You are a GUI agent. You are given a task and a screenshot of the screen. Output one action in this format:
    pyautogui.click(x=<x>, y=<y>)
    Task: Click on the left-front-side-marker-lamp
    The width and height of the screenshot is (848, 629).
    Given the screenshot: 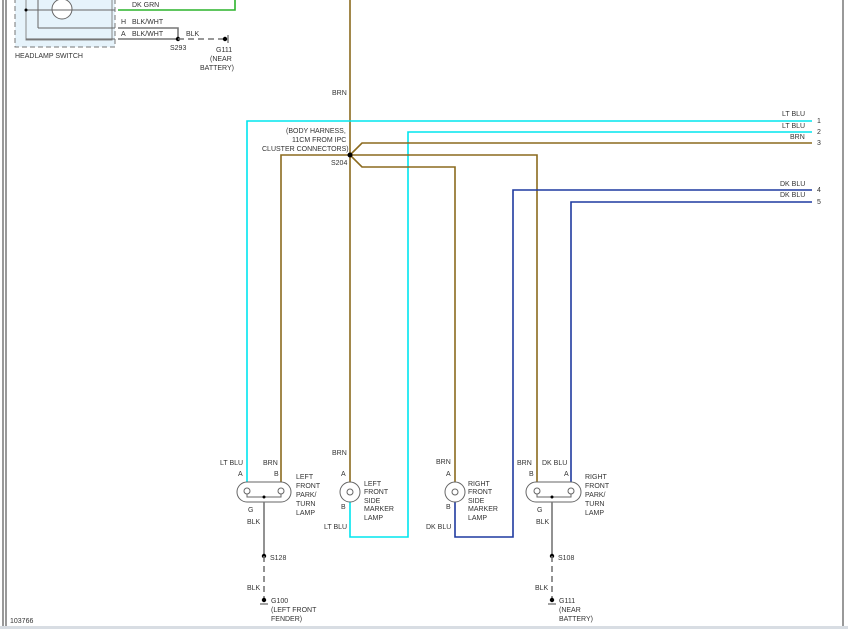 What is the action you would take?
    pyautogui.click(x=350, y=492)
    